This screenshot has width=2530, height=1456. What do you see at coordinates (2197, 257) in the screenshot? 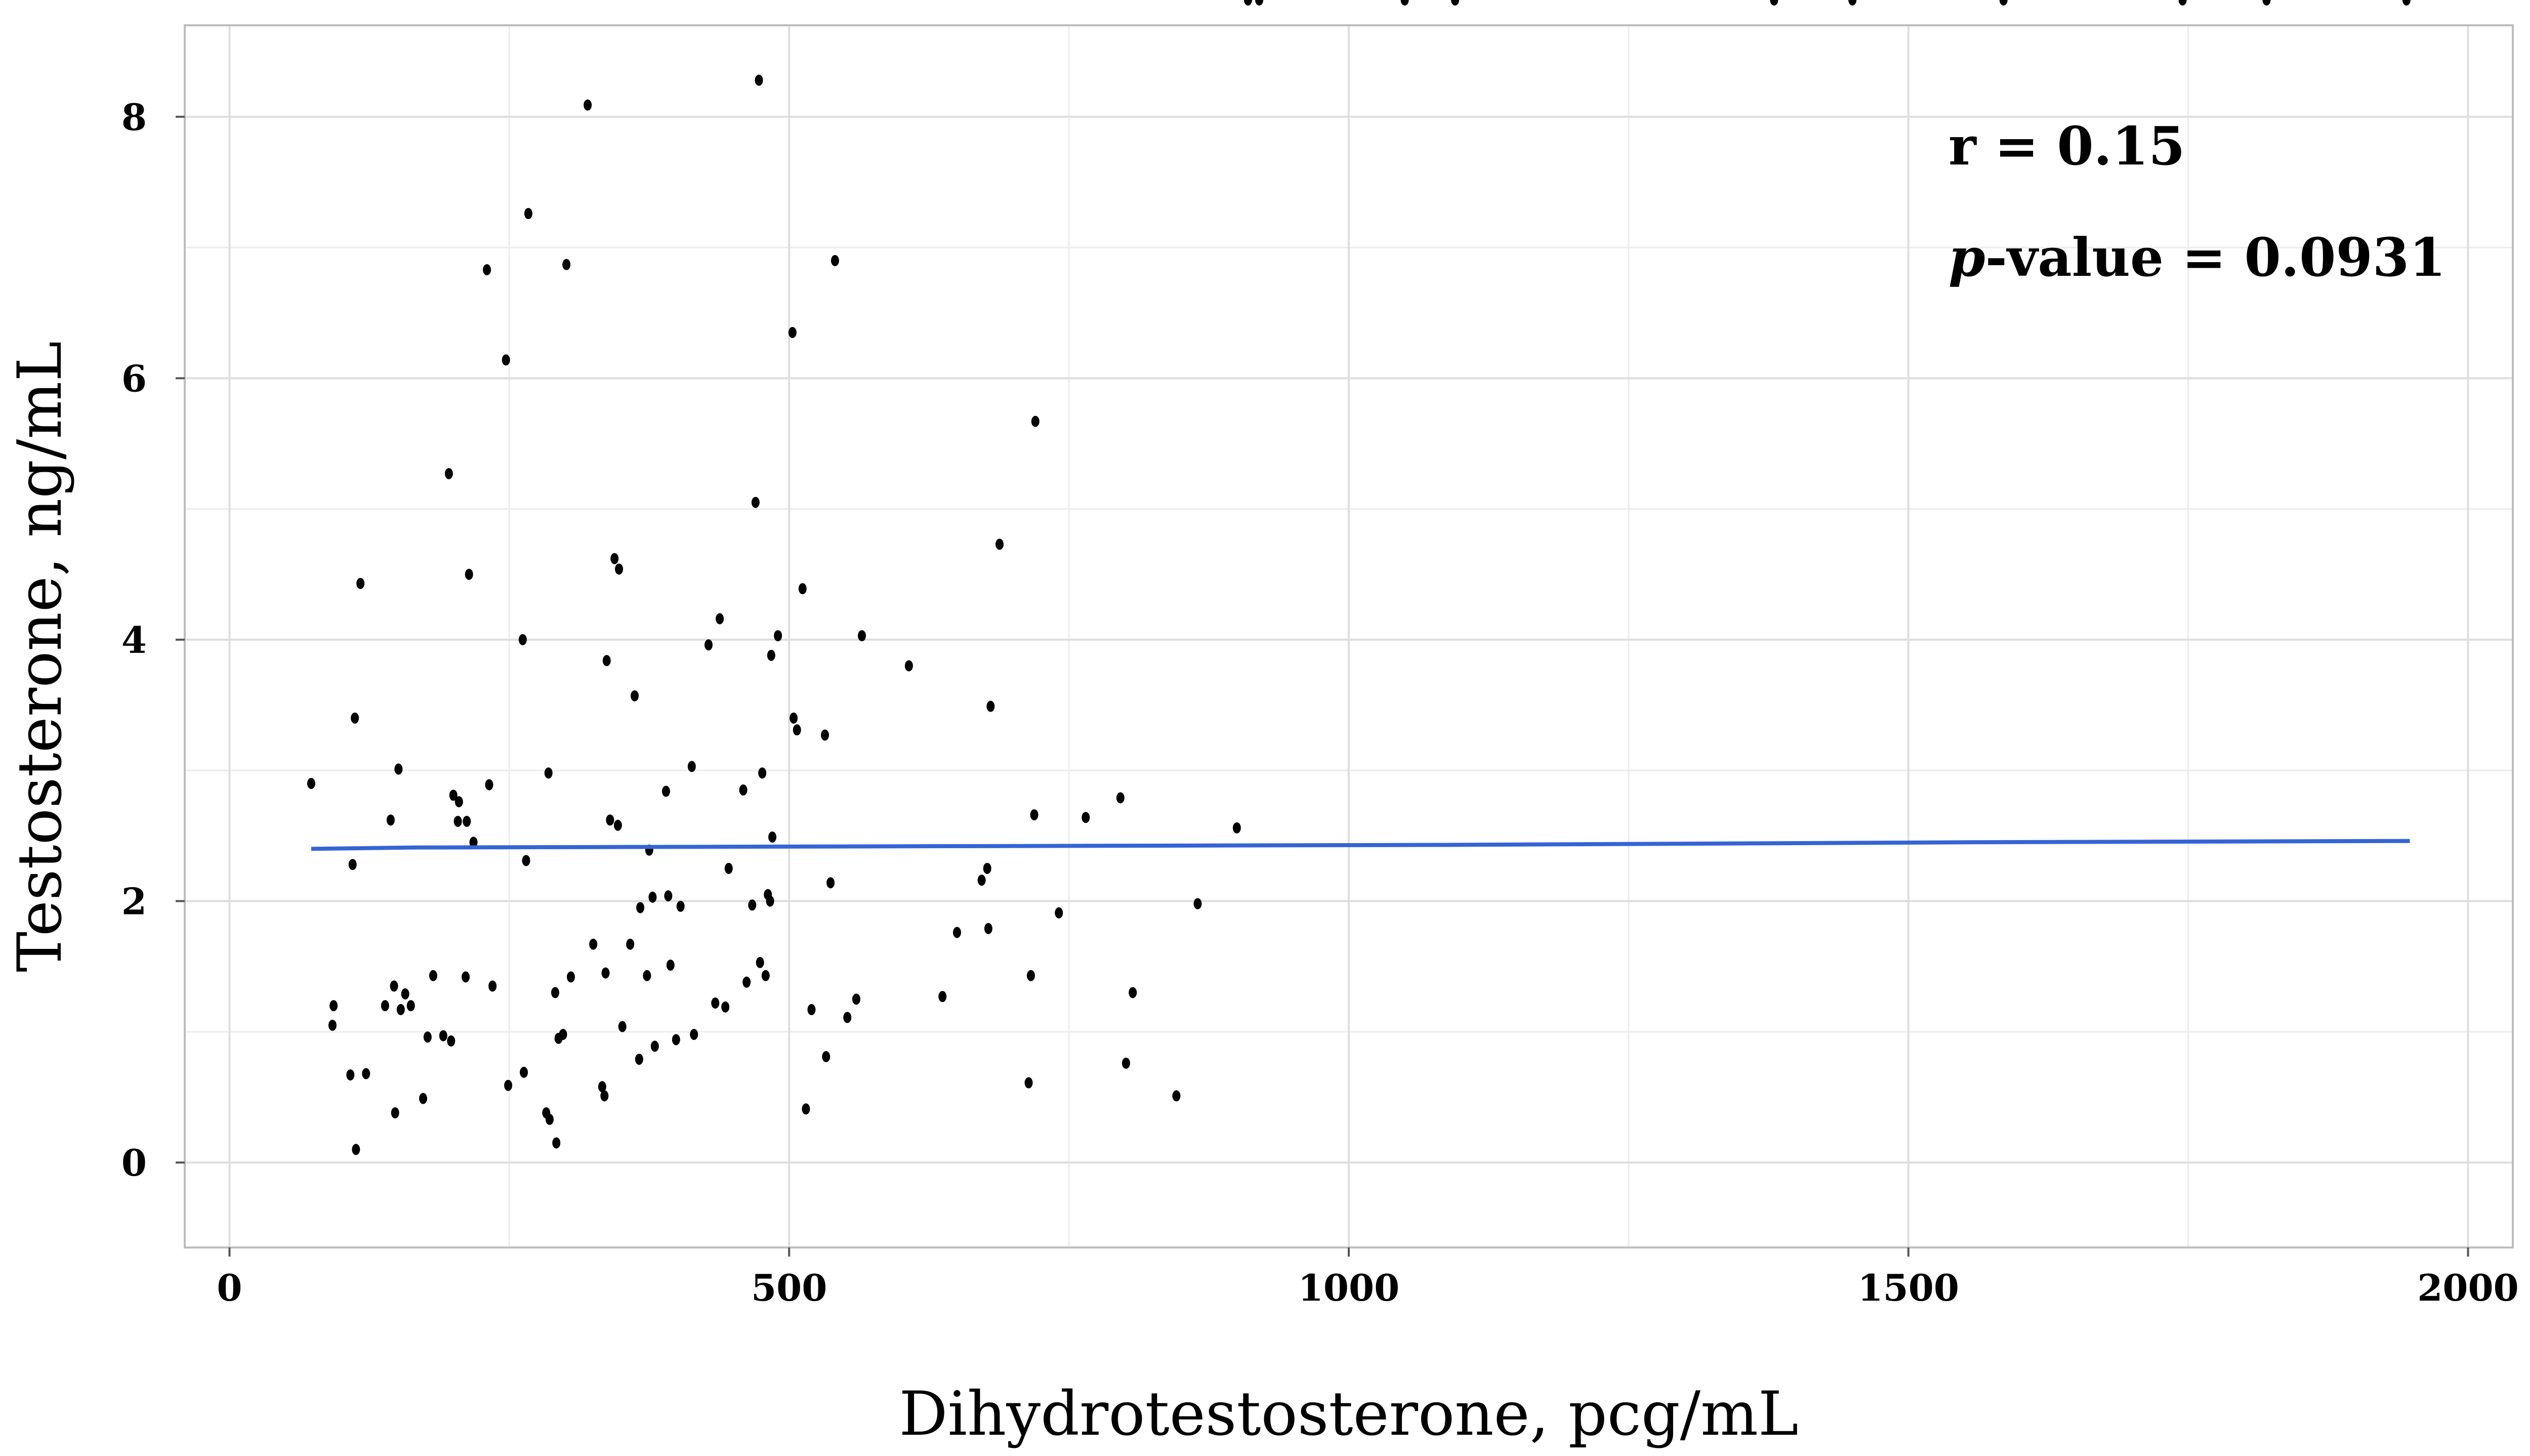
I see `p-value-annotation: p-value = 0.0931` at bounding box center [2197, 257].